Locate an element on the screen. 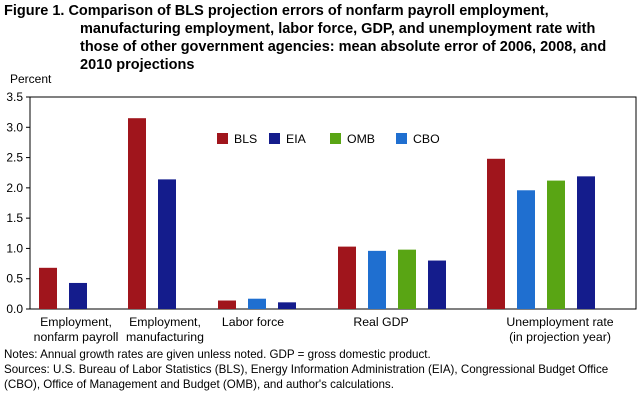 Image resolution: width=642 pixels, height=400 pixels. y-tick-label: 0.5 is located at coordinates (14, 279).